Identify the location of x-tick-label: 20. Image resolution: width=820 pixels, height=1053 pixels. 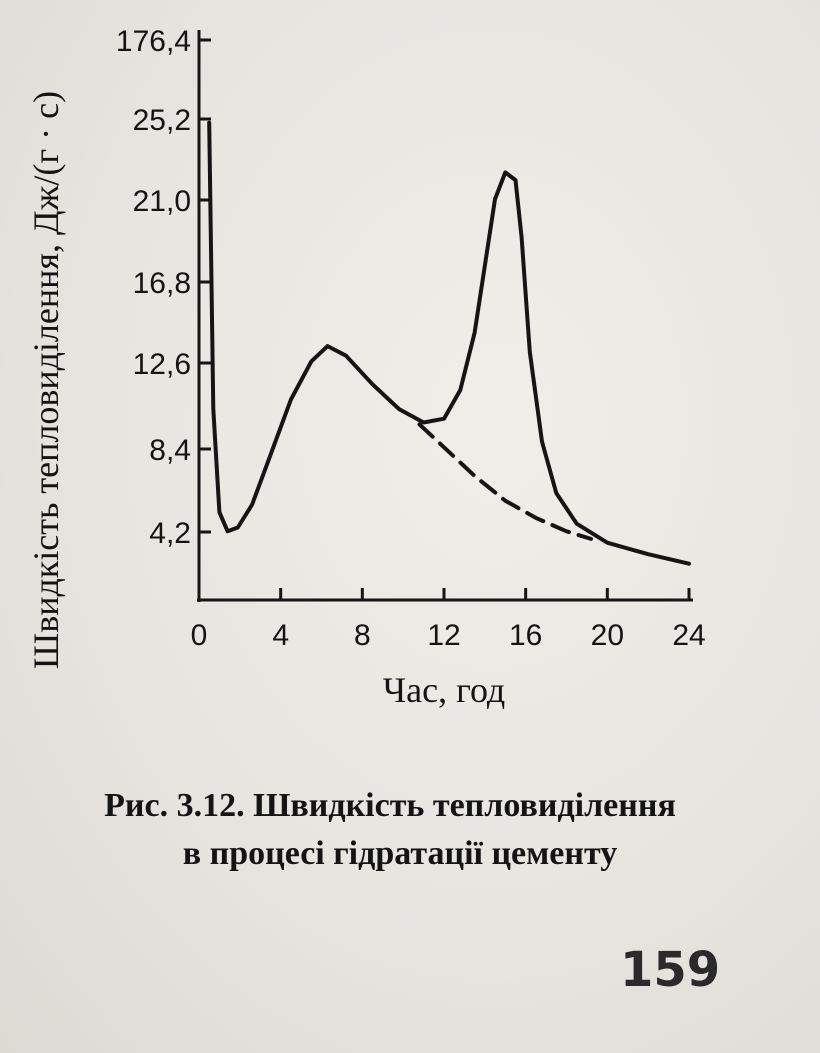
(607, 635).